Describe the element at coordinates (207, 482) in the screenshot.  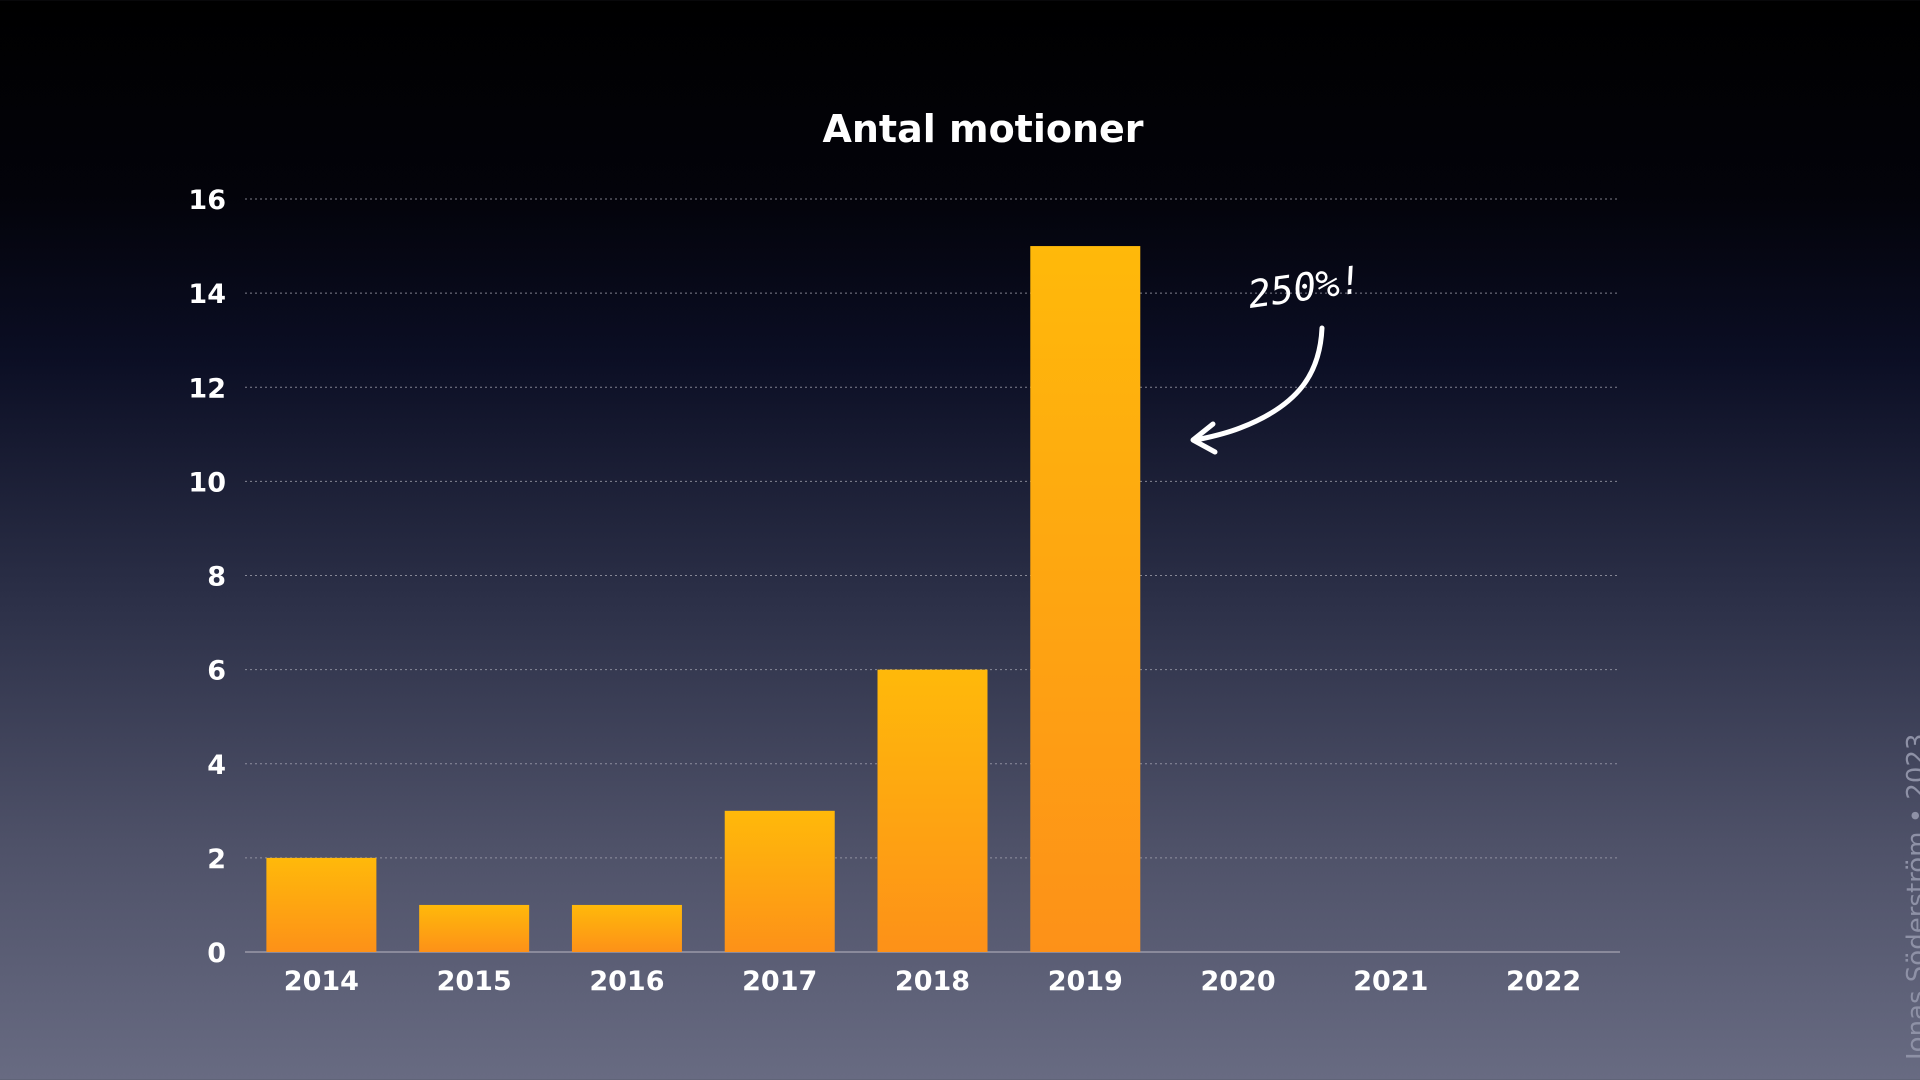
I see `y-tick-label: 10` at that location.